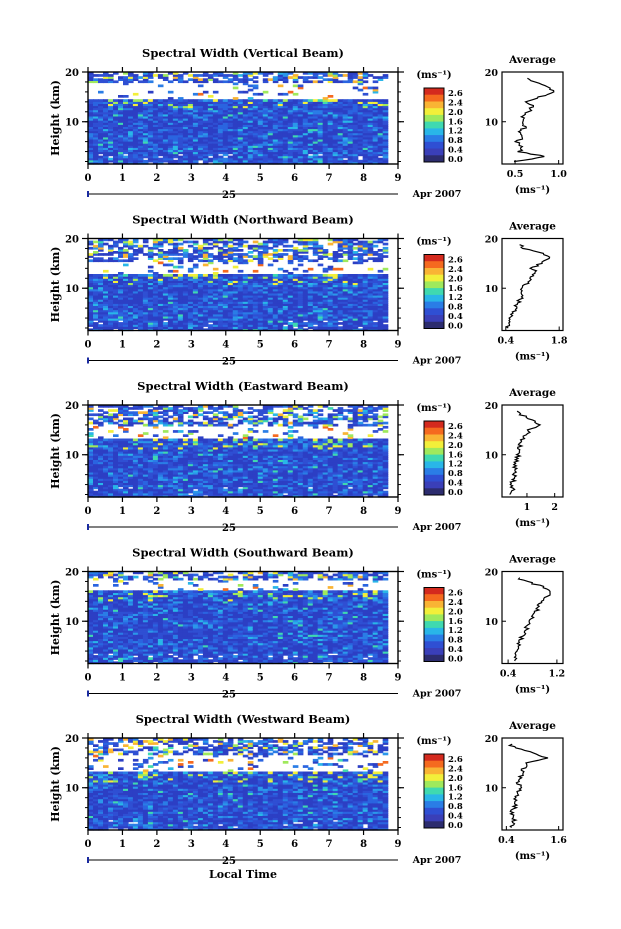 This screenshot has width=621, height=929. Describe the element at coordinates (329, 178) in the screenshot. I see `x-tick-label: 7` at that location.